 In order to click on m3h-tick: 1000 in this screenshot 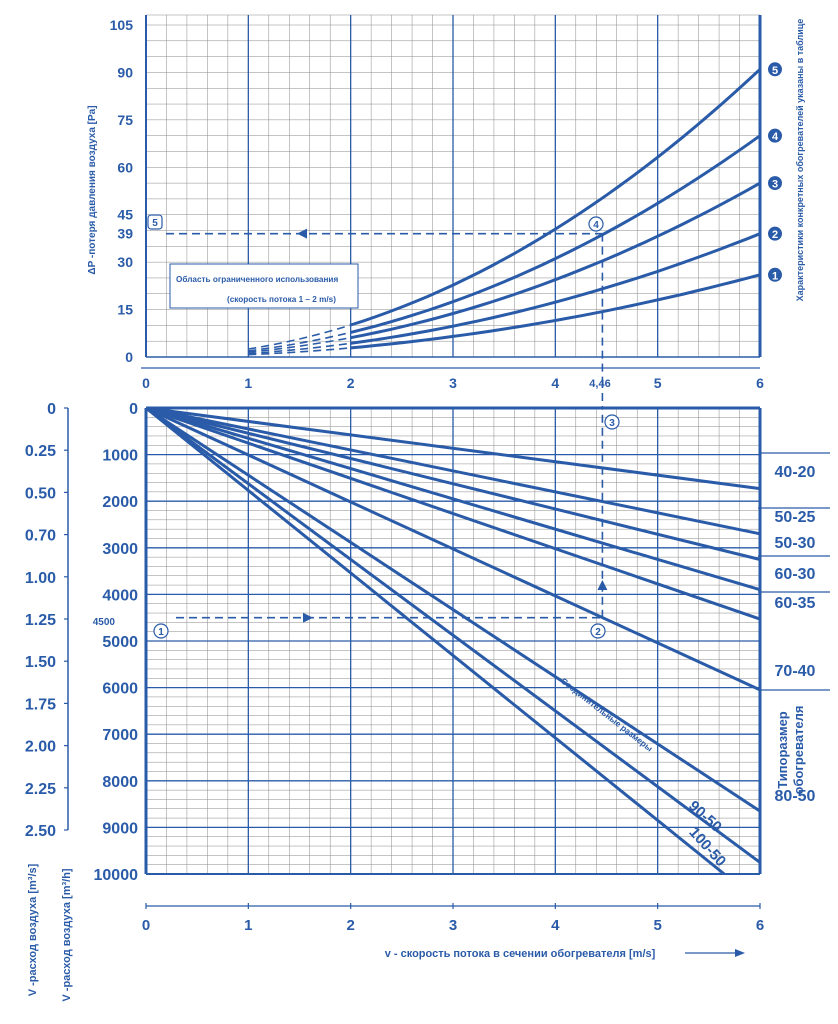, I will do `click(120, 456)`.